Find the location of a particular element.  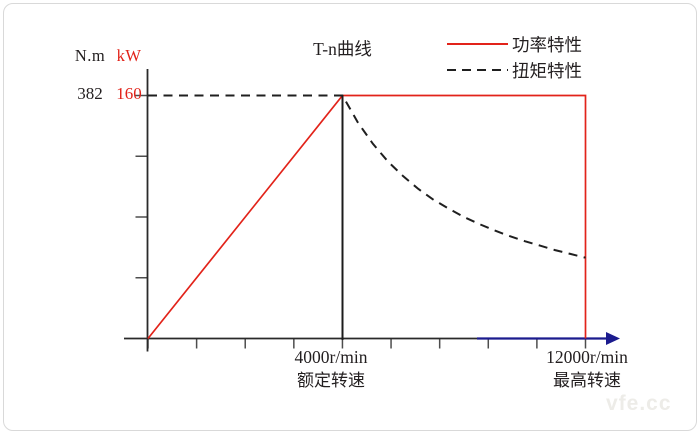

x-label-rated-speed-value: 4000r/min is located at coordinates (331, 357).